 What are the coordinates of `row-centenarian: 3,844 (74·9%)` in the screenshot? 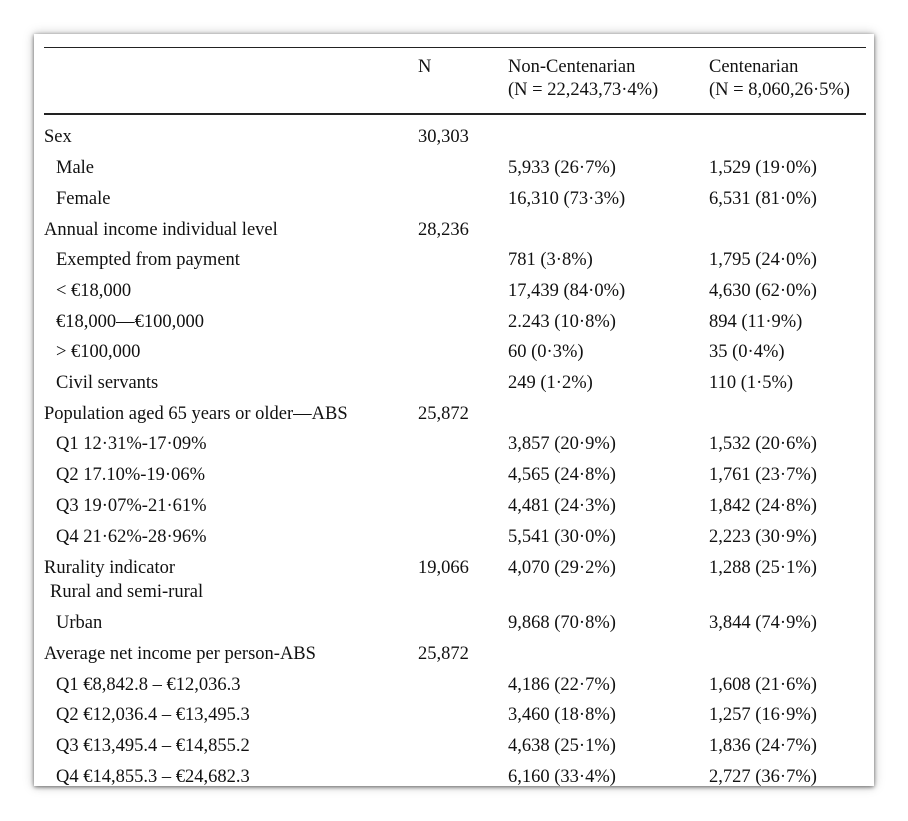 It's located at (763, 623).